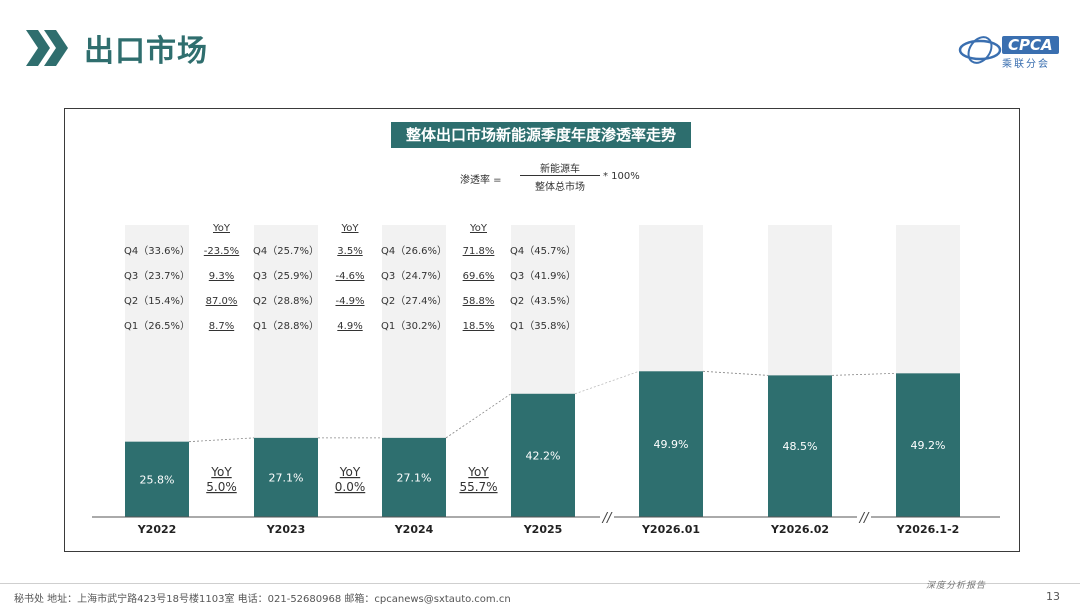 This screenshot has width=1080, height=608. What do you see at coordinates (1026, 64) in the screenshot?
I see `logo-subtitle: 乘联分会` at bounding box center [1026, 64].